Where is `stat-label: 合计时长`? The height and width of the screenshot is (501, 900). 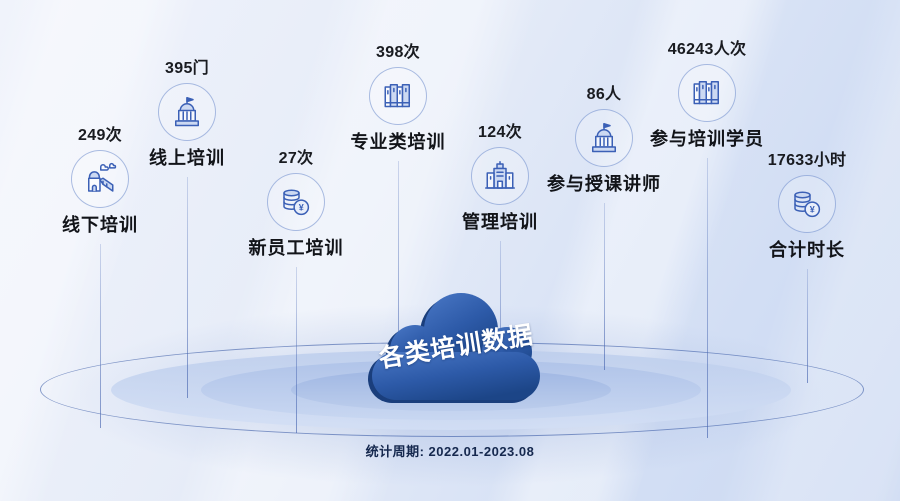 stat-label: 合计时长 is located at coordinates (807, 250).